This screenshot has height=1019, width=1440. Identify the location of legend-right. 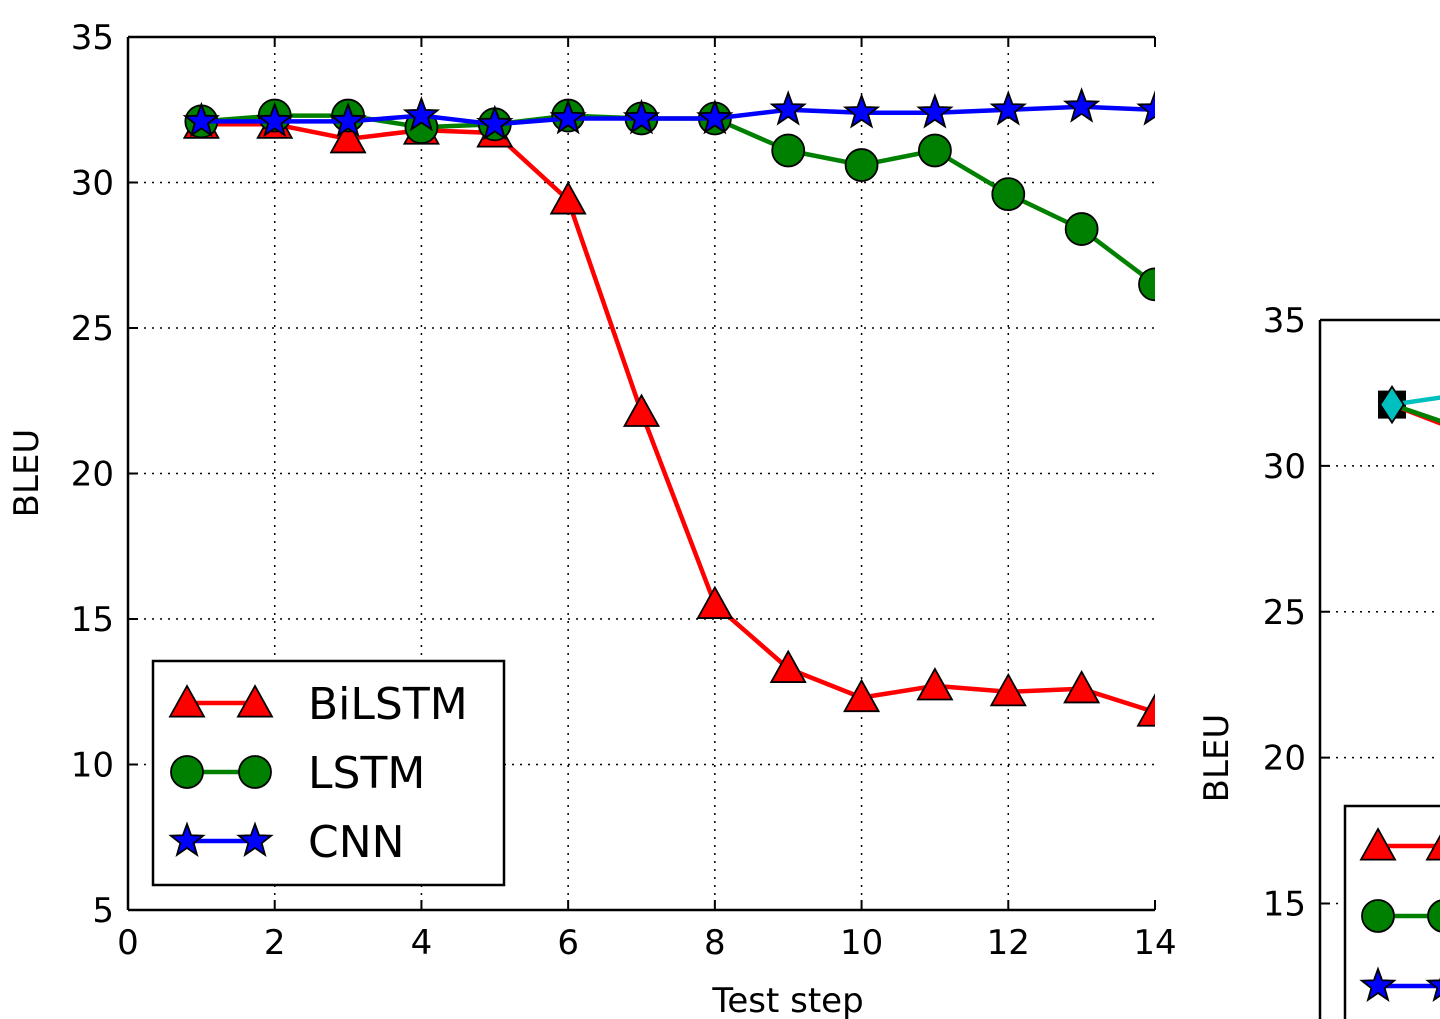
(1391, 911).